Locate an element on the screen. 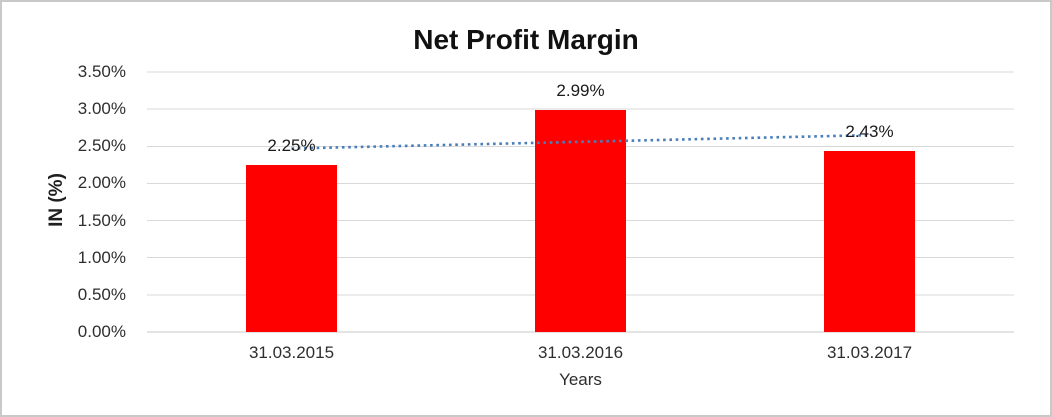 This screenshot has height=417, width=1052. chart-title: Net Profit Margin is located at coordinates (526, 39).